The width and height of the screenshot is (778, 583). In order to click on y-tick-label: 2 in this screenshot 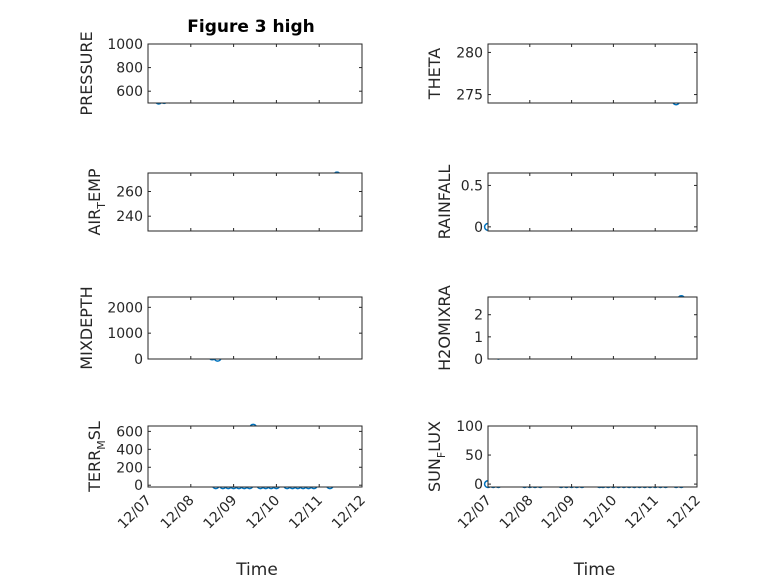, I will do `click(478, 316)`.